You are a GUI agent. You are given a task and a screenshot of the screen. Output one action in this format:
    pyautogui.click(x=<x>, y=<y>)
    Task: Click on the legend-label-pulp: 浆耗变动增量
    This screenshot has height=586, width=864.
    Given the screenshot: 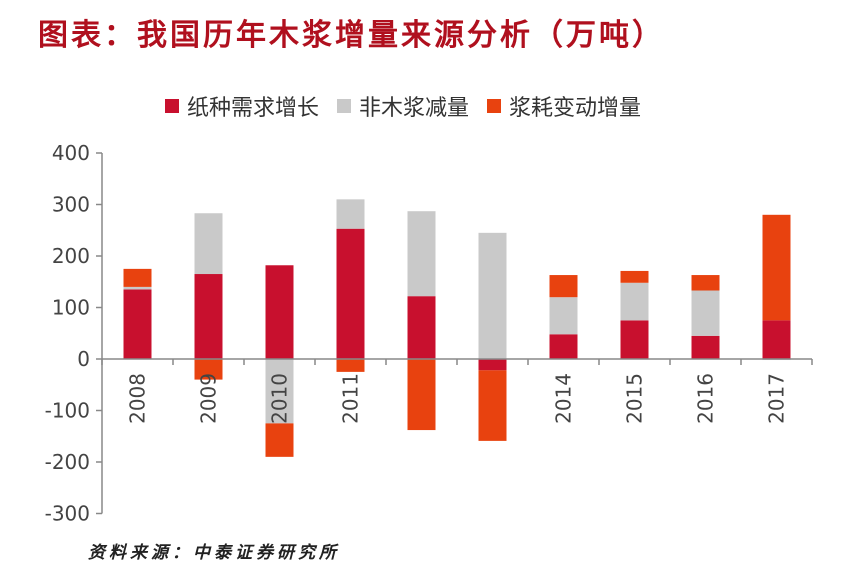 What is the action you would take?
    pyautogui.click(x=575, y=108)
    